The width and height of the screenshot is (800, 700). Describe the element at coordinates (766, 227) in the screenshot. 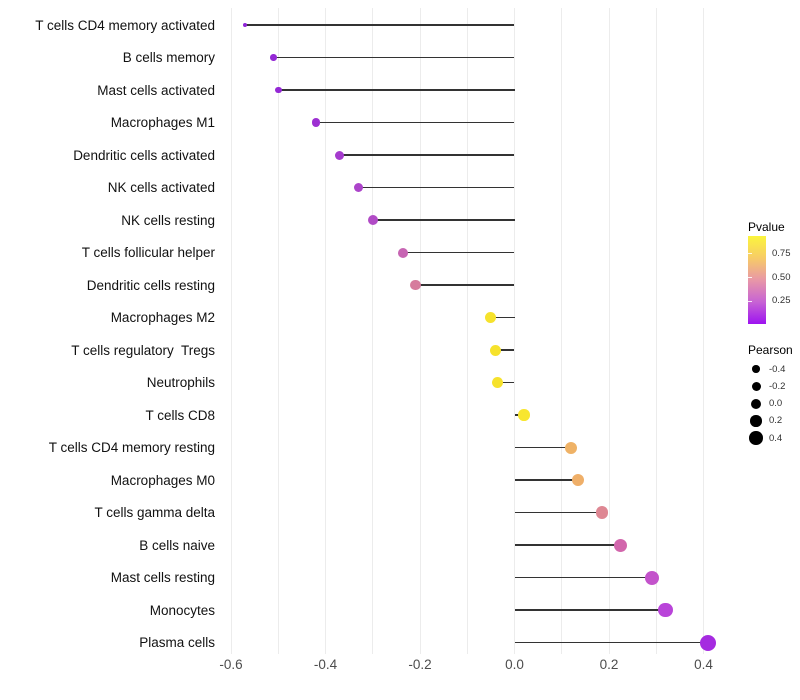

I see `pvalue-legend-title: Pvalue` at that location.